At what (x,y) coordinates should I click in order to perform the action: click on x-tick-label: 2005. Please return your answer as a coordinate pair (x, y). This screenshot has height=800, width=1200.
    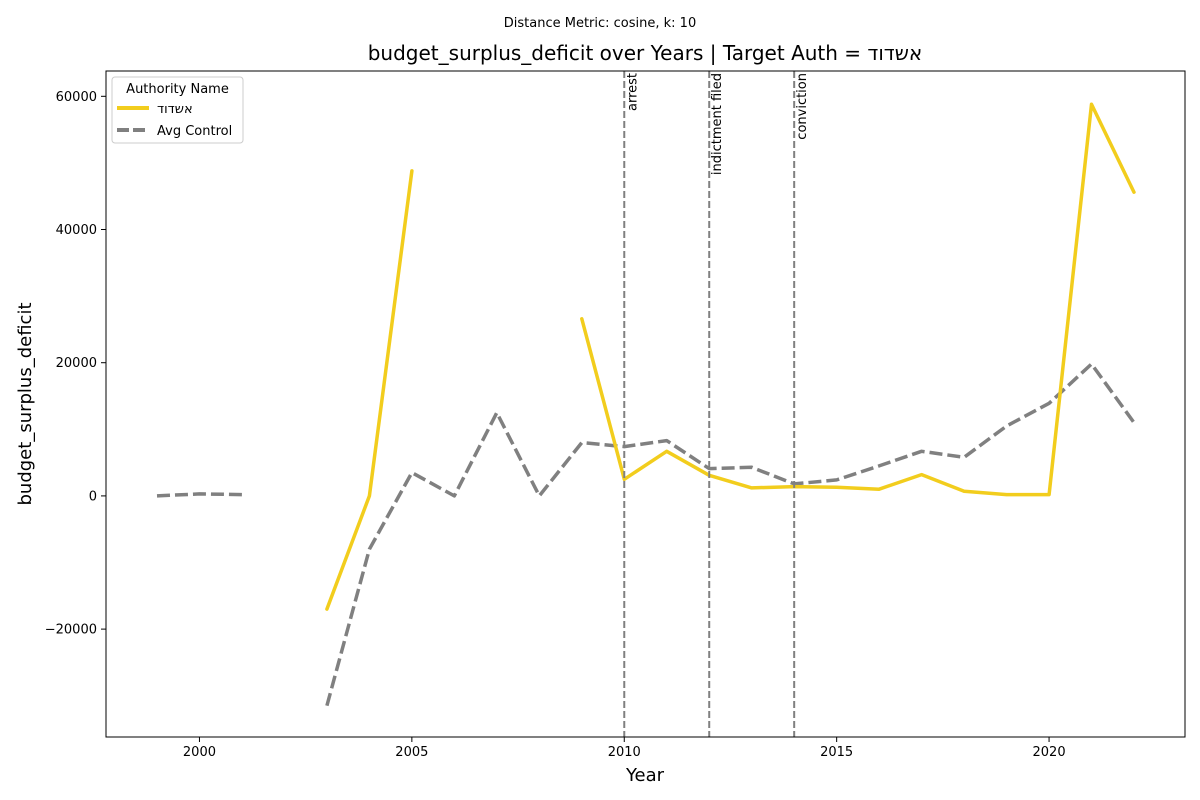
    Looking at the image, I should click on (411, 752).